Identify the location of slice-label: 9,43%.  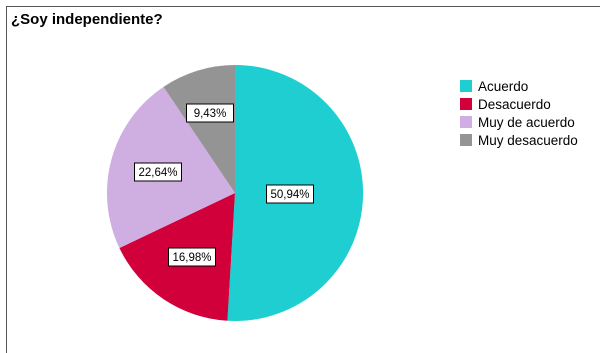
(210, 113).